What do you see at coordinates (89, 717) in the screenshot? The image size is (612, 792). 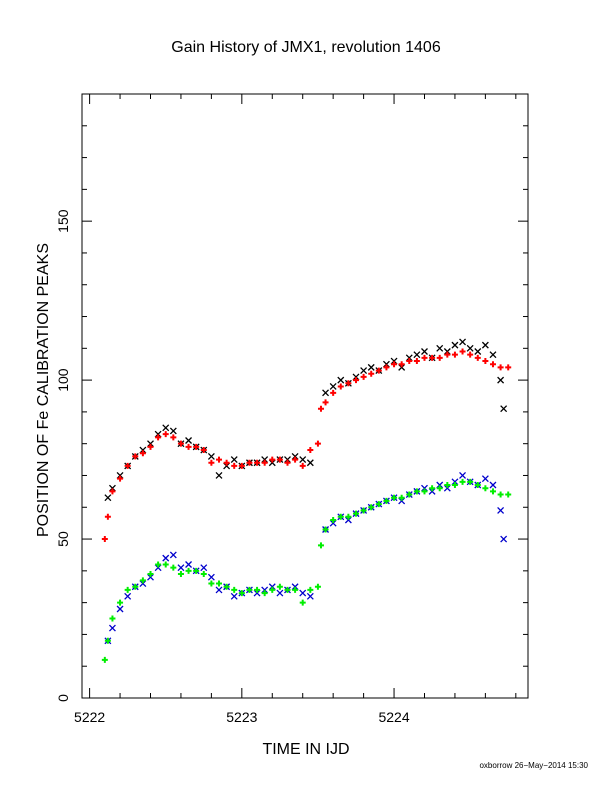 I see `x-tick-label: 5222` at bounding box center [89, 717].